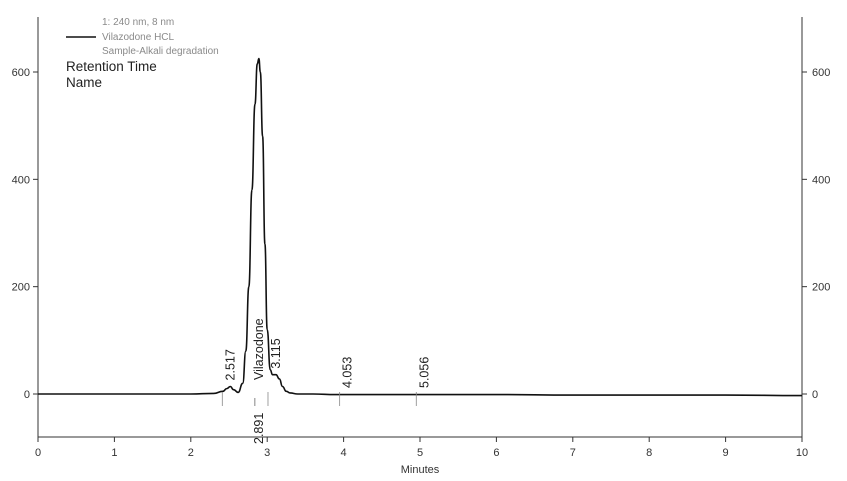 The image size is (847, 481). I want to click on x-tick-label: 2, so click(191, 453).